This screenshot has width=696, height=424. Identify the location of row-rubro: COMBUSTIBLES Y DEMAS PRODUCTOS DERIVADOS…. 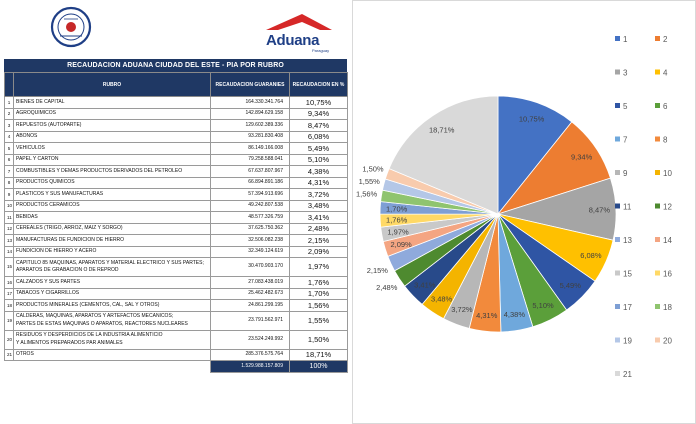
(112, 171).